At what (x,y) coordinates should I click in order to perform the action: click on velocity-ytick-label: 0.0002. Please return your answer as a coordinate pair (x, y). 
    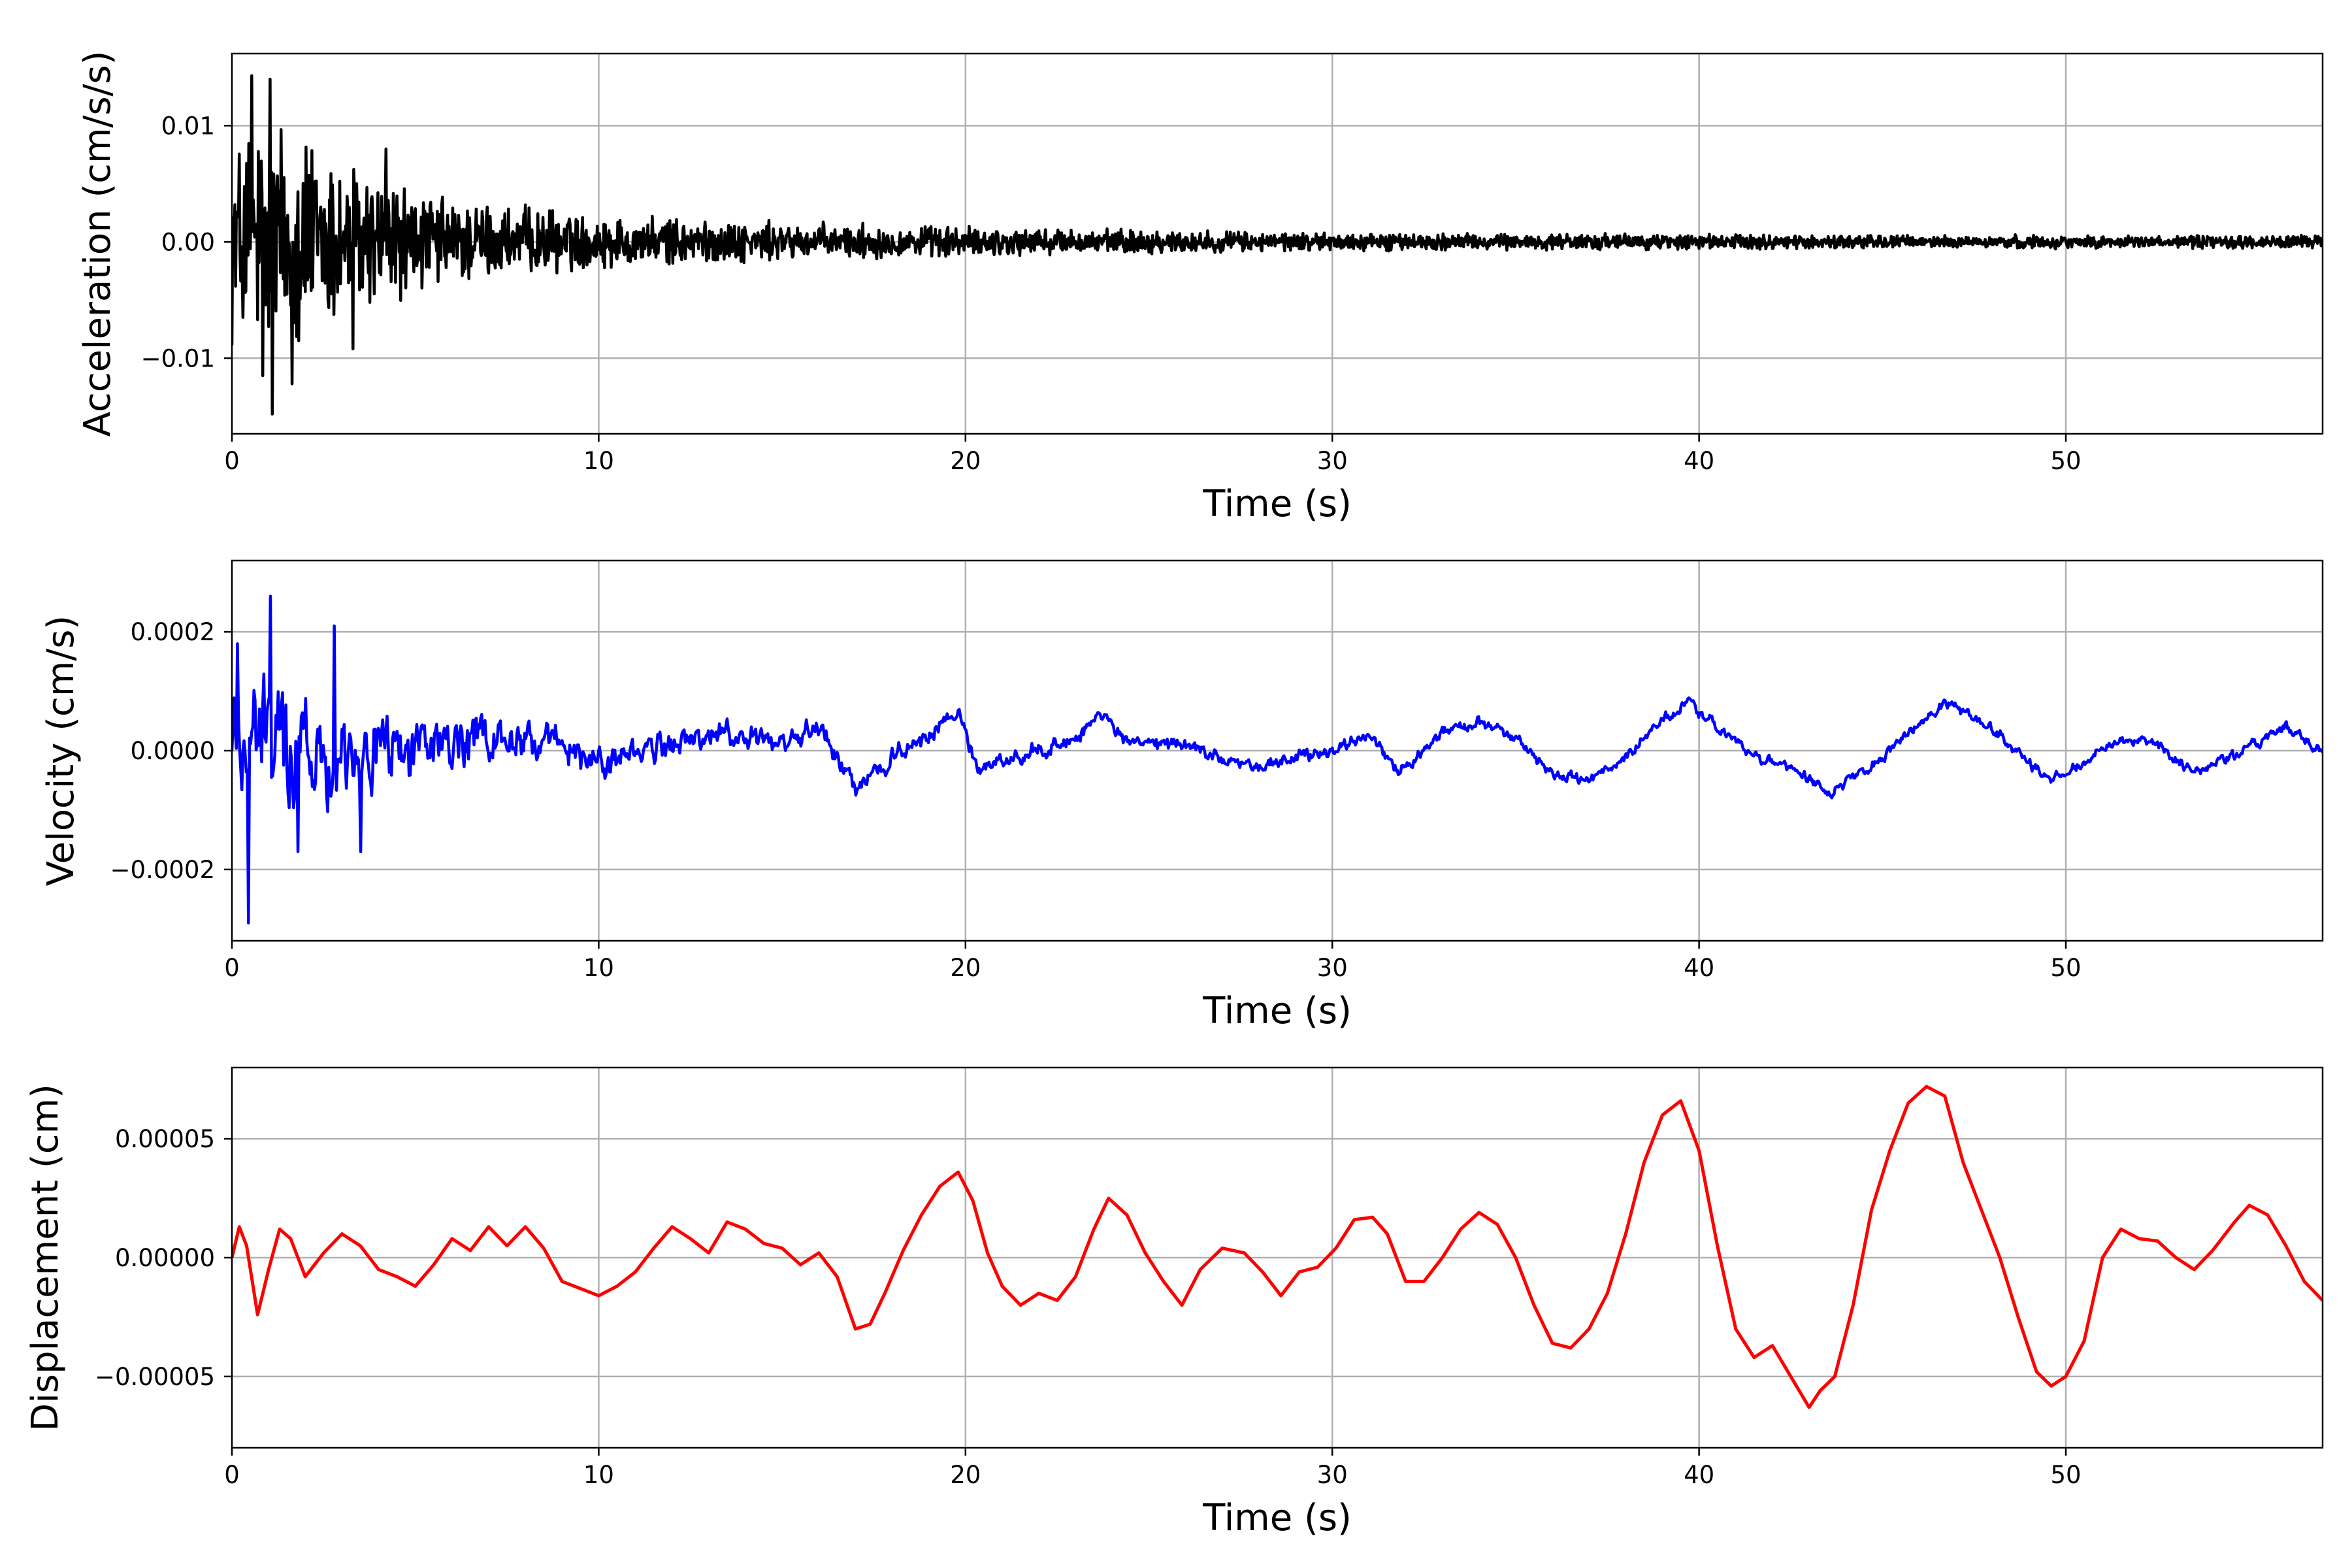
    Looking at the image, I should click on (173, 632).